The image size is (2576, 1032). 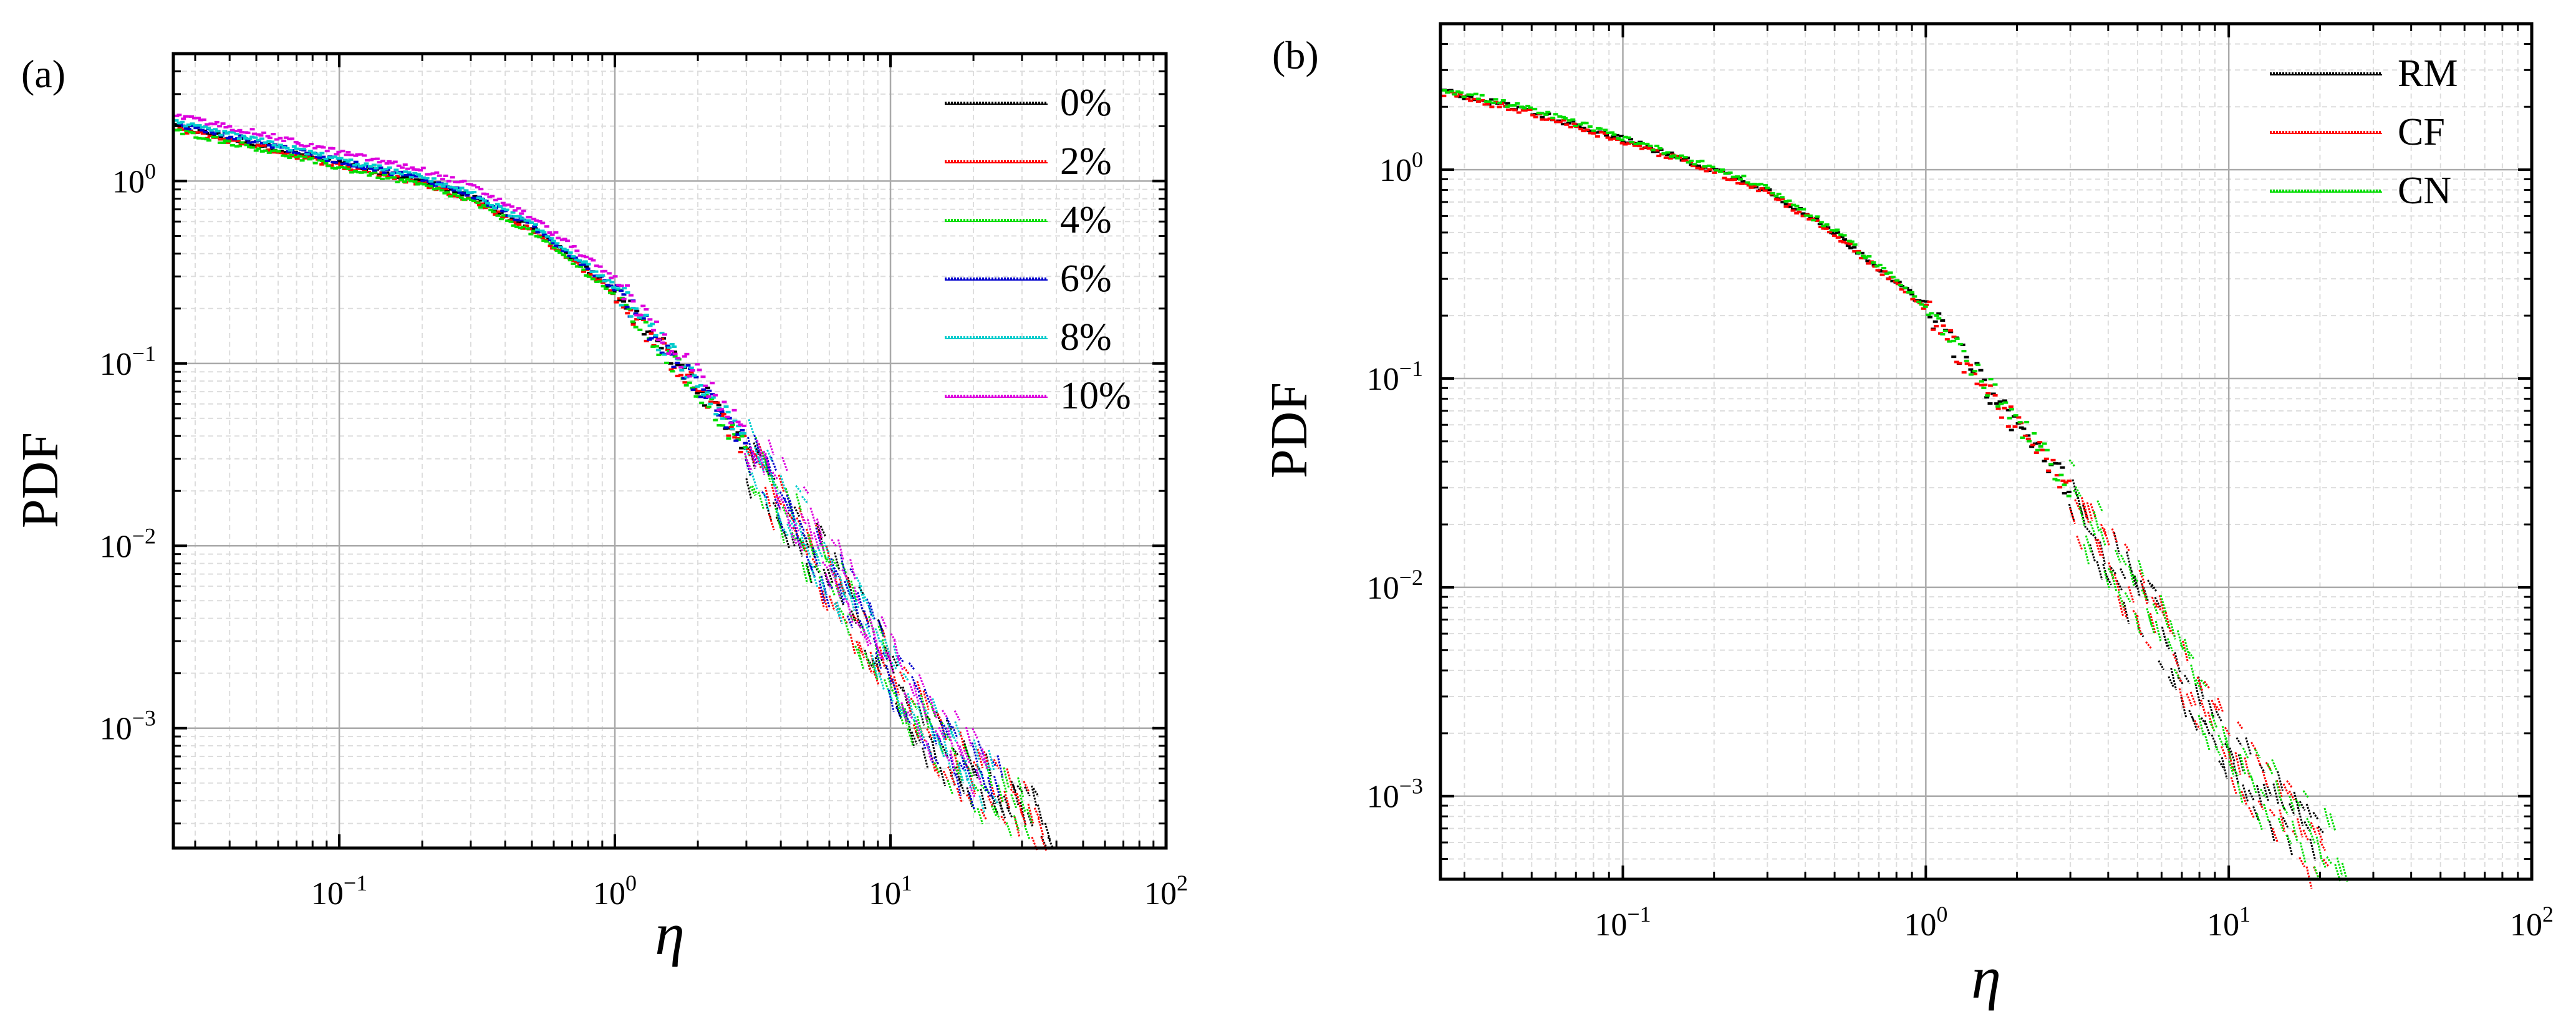 What do you see at coordinates (1289, 430) in the screenshot?
I see `y-axis-title: PDF` at bounding box center [1289, 430].